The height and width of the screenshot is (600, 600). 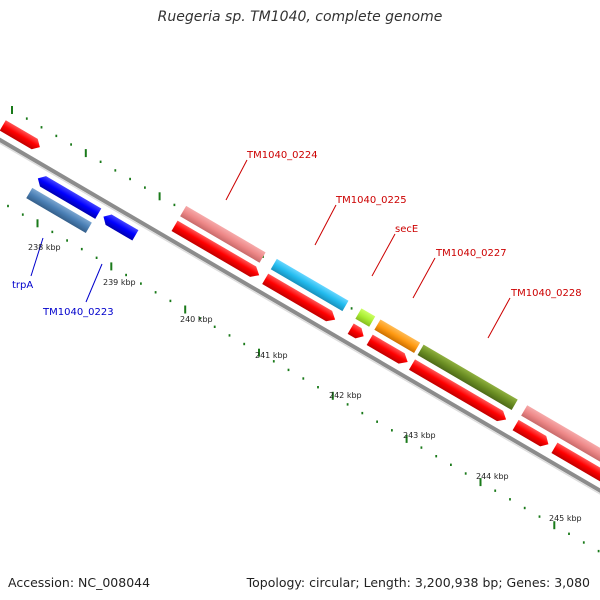 What do you see at coordinates (546, 293) in the screenshot?
I see `gene-label-tm1040-0228: TM1040_0228` at bounding box center [546, 293].